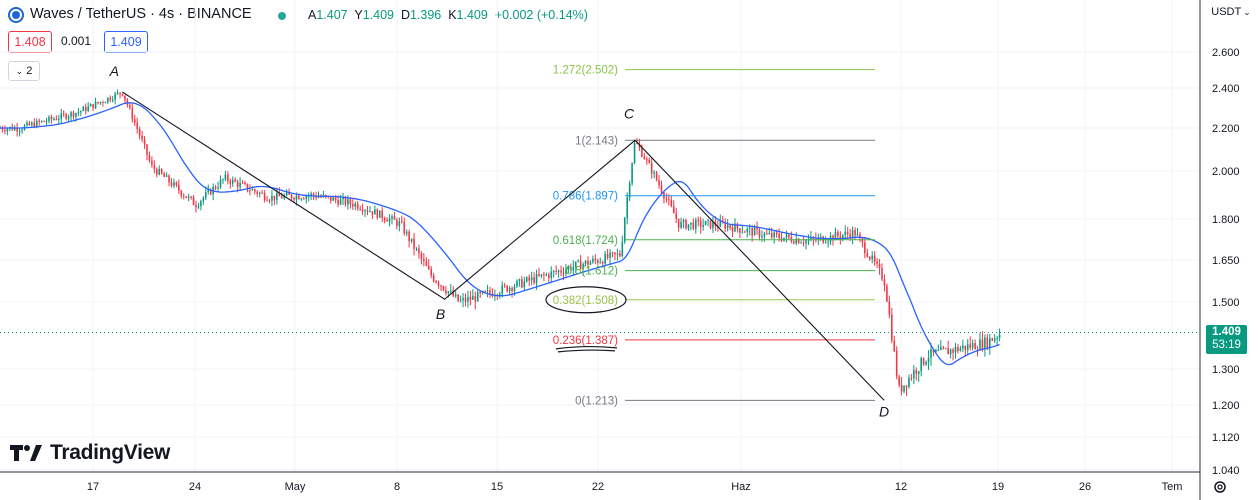 The width and height of the screenshot is (1258, 500). Describe the element at coordinates (110, 452) in the screenshot. I see `watermark-text: TradingView` at that location.